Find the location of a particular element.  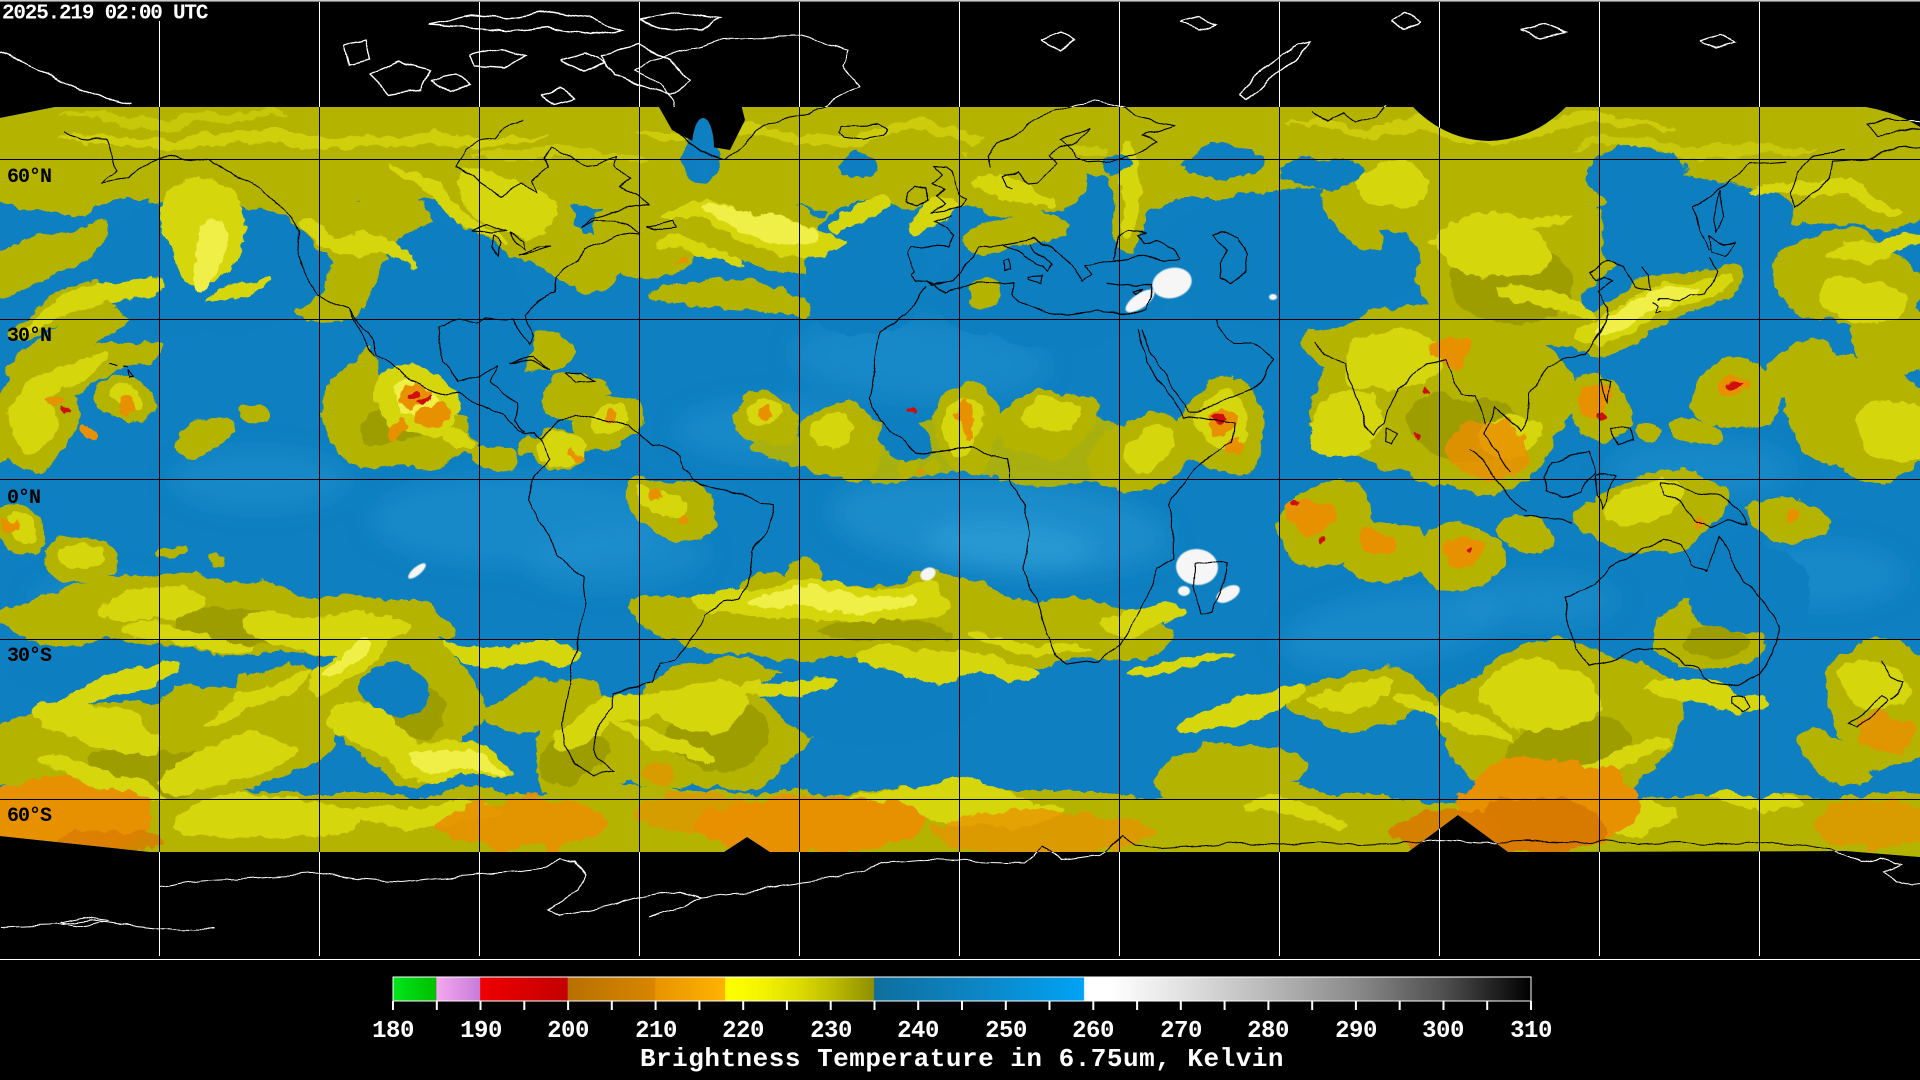

svg-text: 210 is located at coordinates (656, 1031).